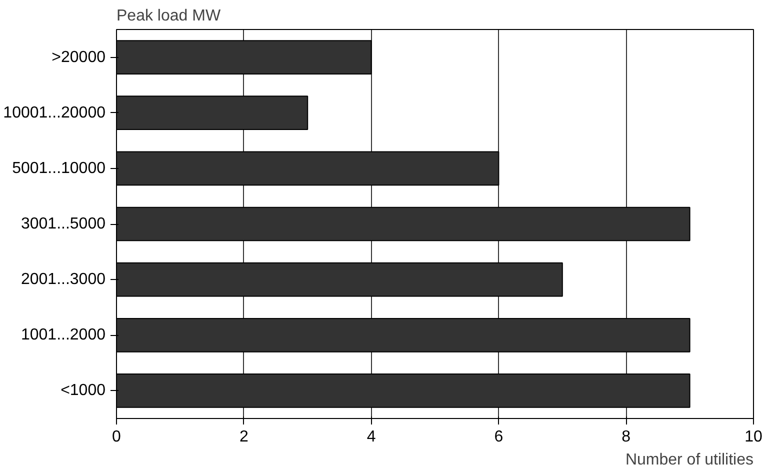 The width and height of the screenshot is (777, 473). What do you see at coordinates (499, 437) in the screenshot?
I see `x-tick-label: 6` at bounding box center [499, 437].